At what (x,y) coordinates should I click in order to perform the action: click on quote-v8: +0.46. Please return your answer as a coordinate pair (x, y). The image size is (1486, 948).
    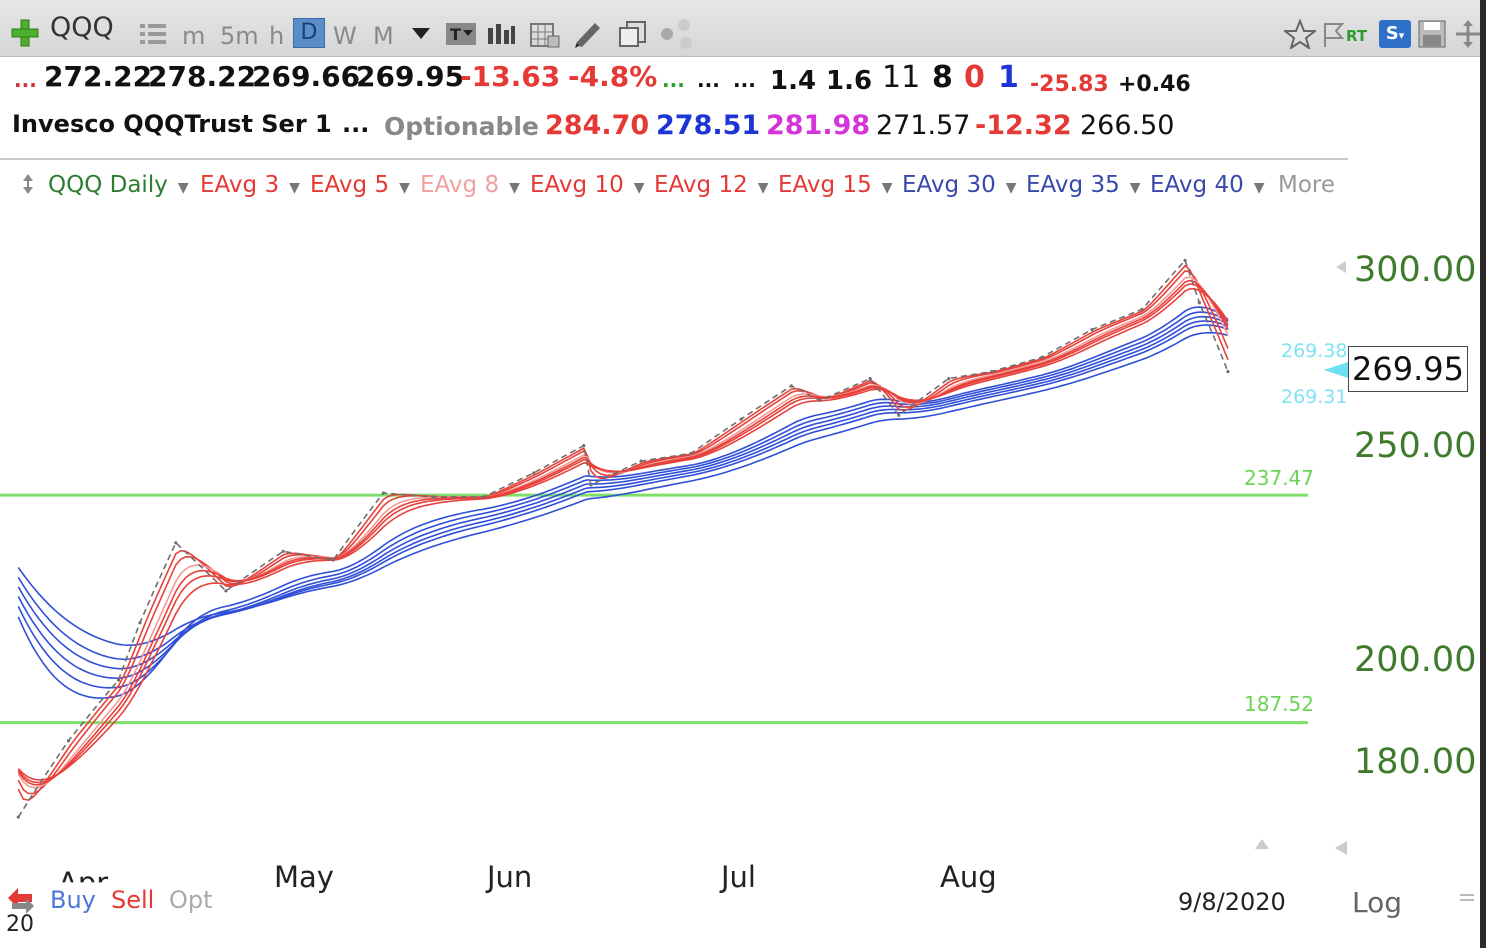
    Looking at the image, I should click on (1154, 84).